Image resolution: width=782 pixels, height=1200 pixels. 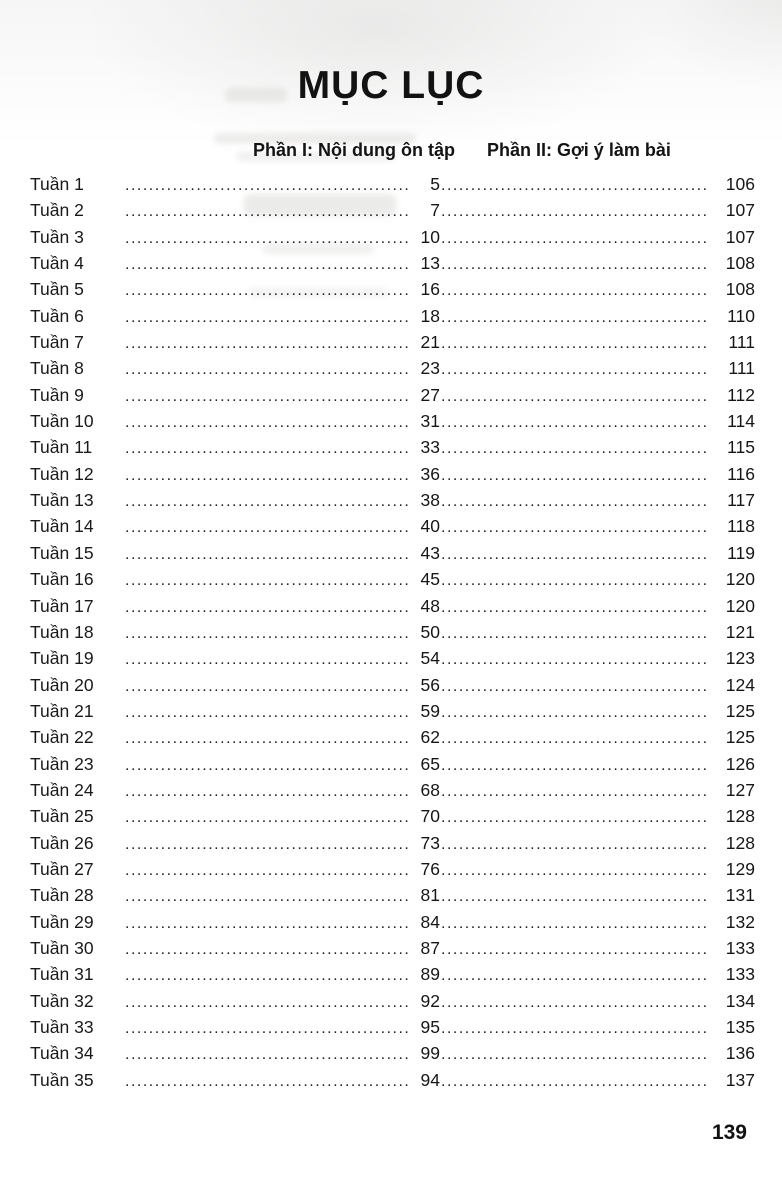 What do you see at coordinates (392, 184) in the screenshot?
I see `toc-row: Tuần 1 5 106` at bounding box center [392, 184].